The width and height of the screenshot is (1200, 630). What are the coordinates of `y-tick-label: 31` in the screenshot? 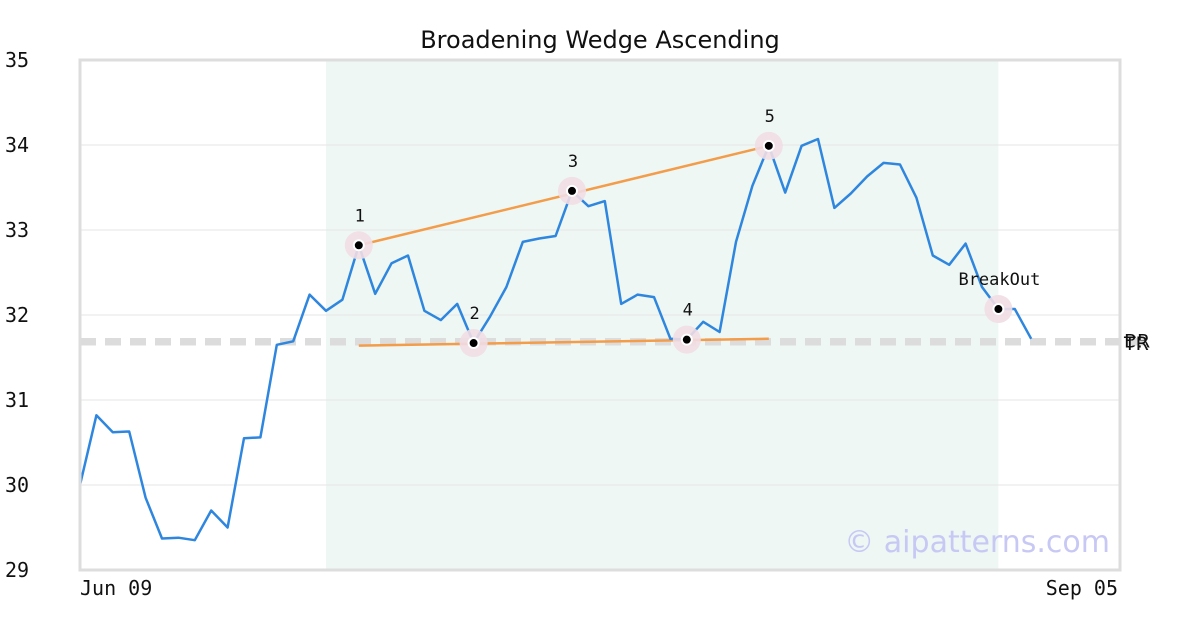 It's located at (17, 400).